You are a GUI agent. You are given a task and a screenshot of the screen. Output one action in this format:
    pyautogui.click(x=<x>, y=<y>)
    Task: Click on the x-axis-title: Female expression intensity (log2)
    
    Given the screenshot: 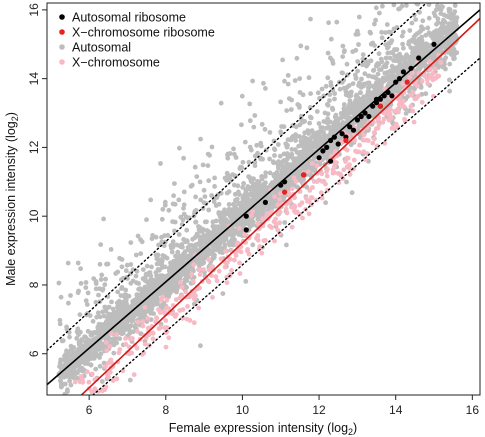 What is the action you would take?
    pyautogui.click(x=263, y=429)
    